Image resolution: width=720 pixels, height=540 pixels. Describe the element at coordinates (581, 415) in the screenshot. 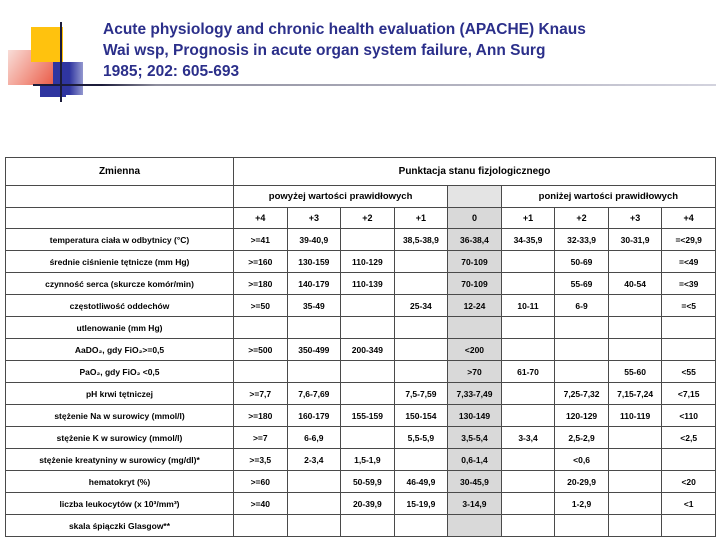

I see `score-cell: 120-129` at that location.